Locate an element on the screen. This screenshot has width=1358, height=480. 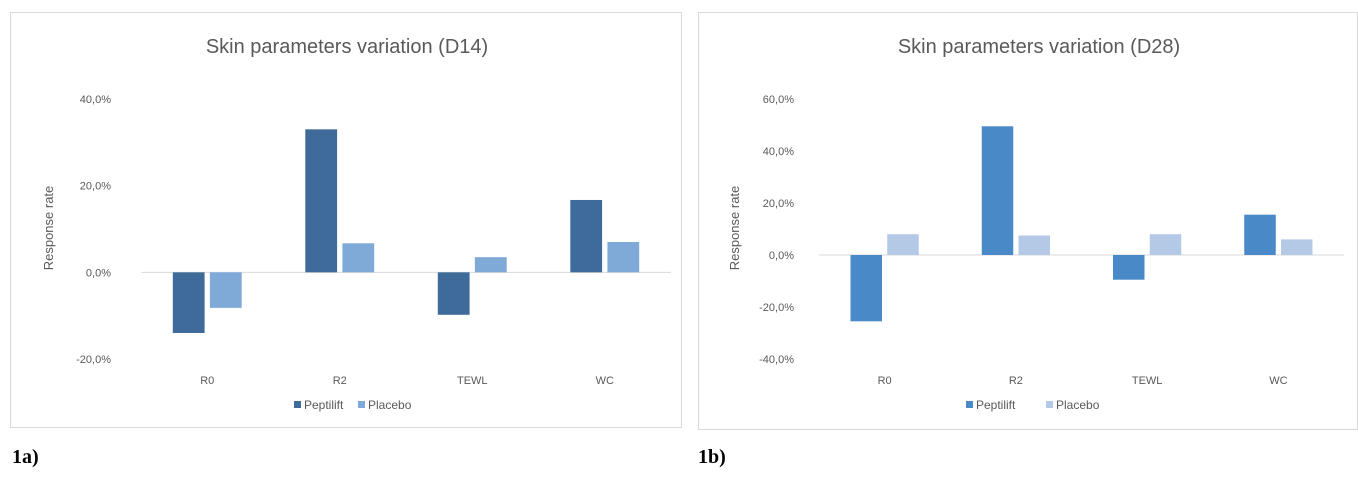
chart-title: Skin parameters variation (D28) is located at coordinates (1039, 47).